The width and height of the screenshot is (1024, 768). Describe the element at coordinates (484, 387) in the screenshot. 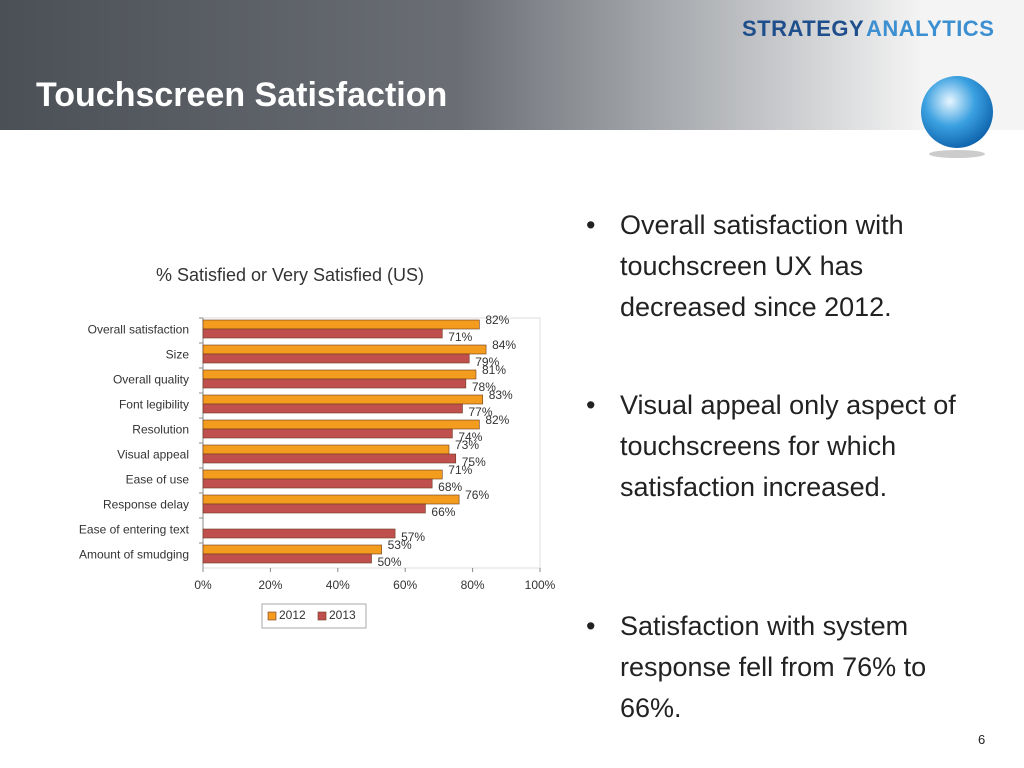

I see `data-label: 78%` at that location.